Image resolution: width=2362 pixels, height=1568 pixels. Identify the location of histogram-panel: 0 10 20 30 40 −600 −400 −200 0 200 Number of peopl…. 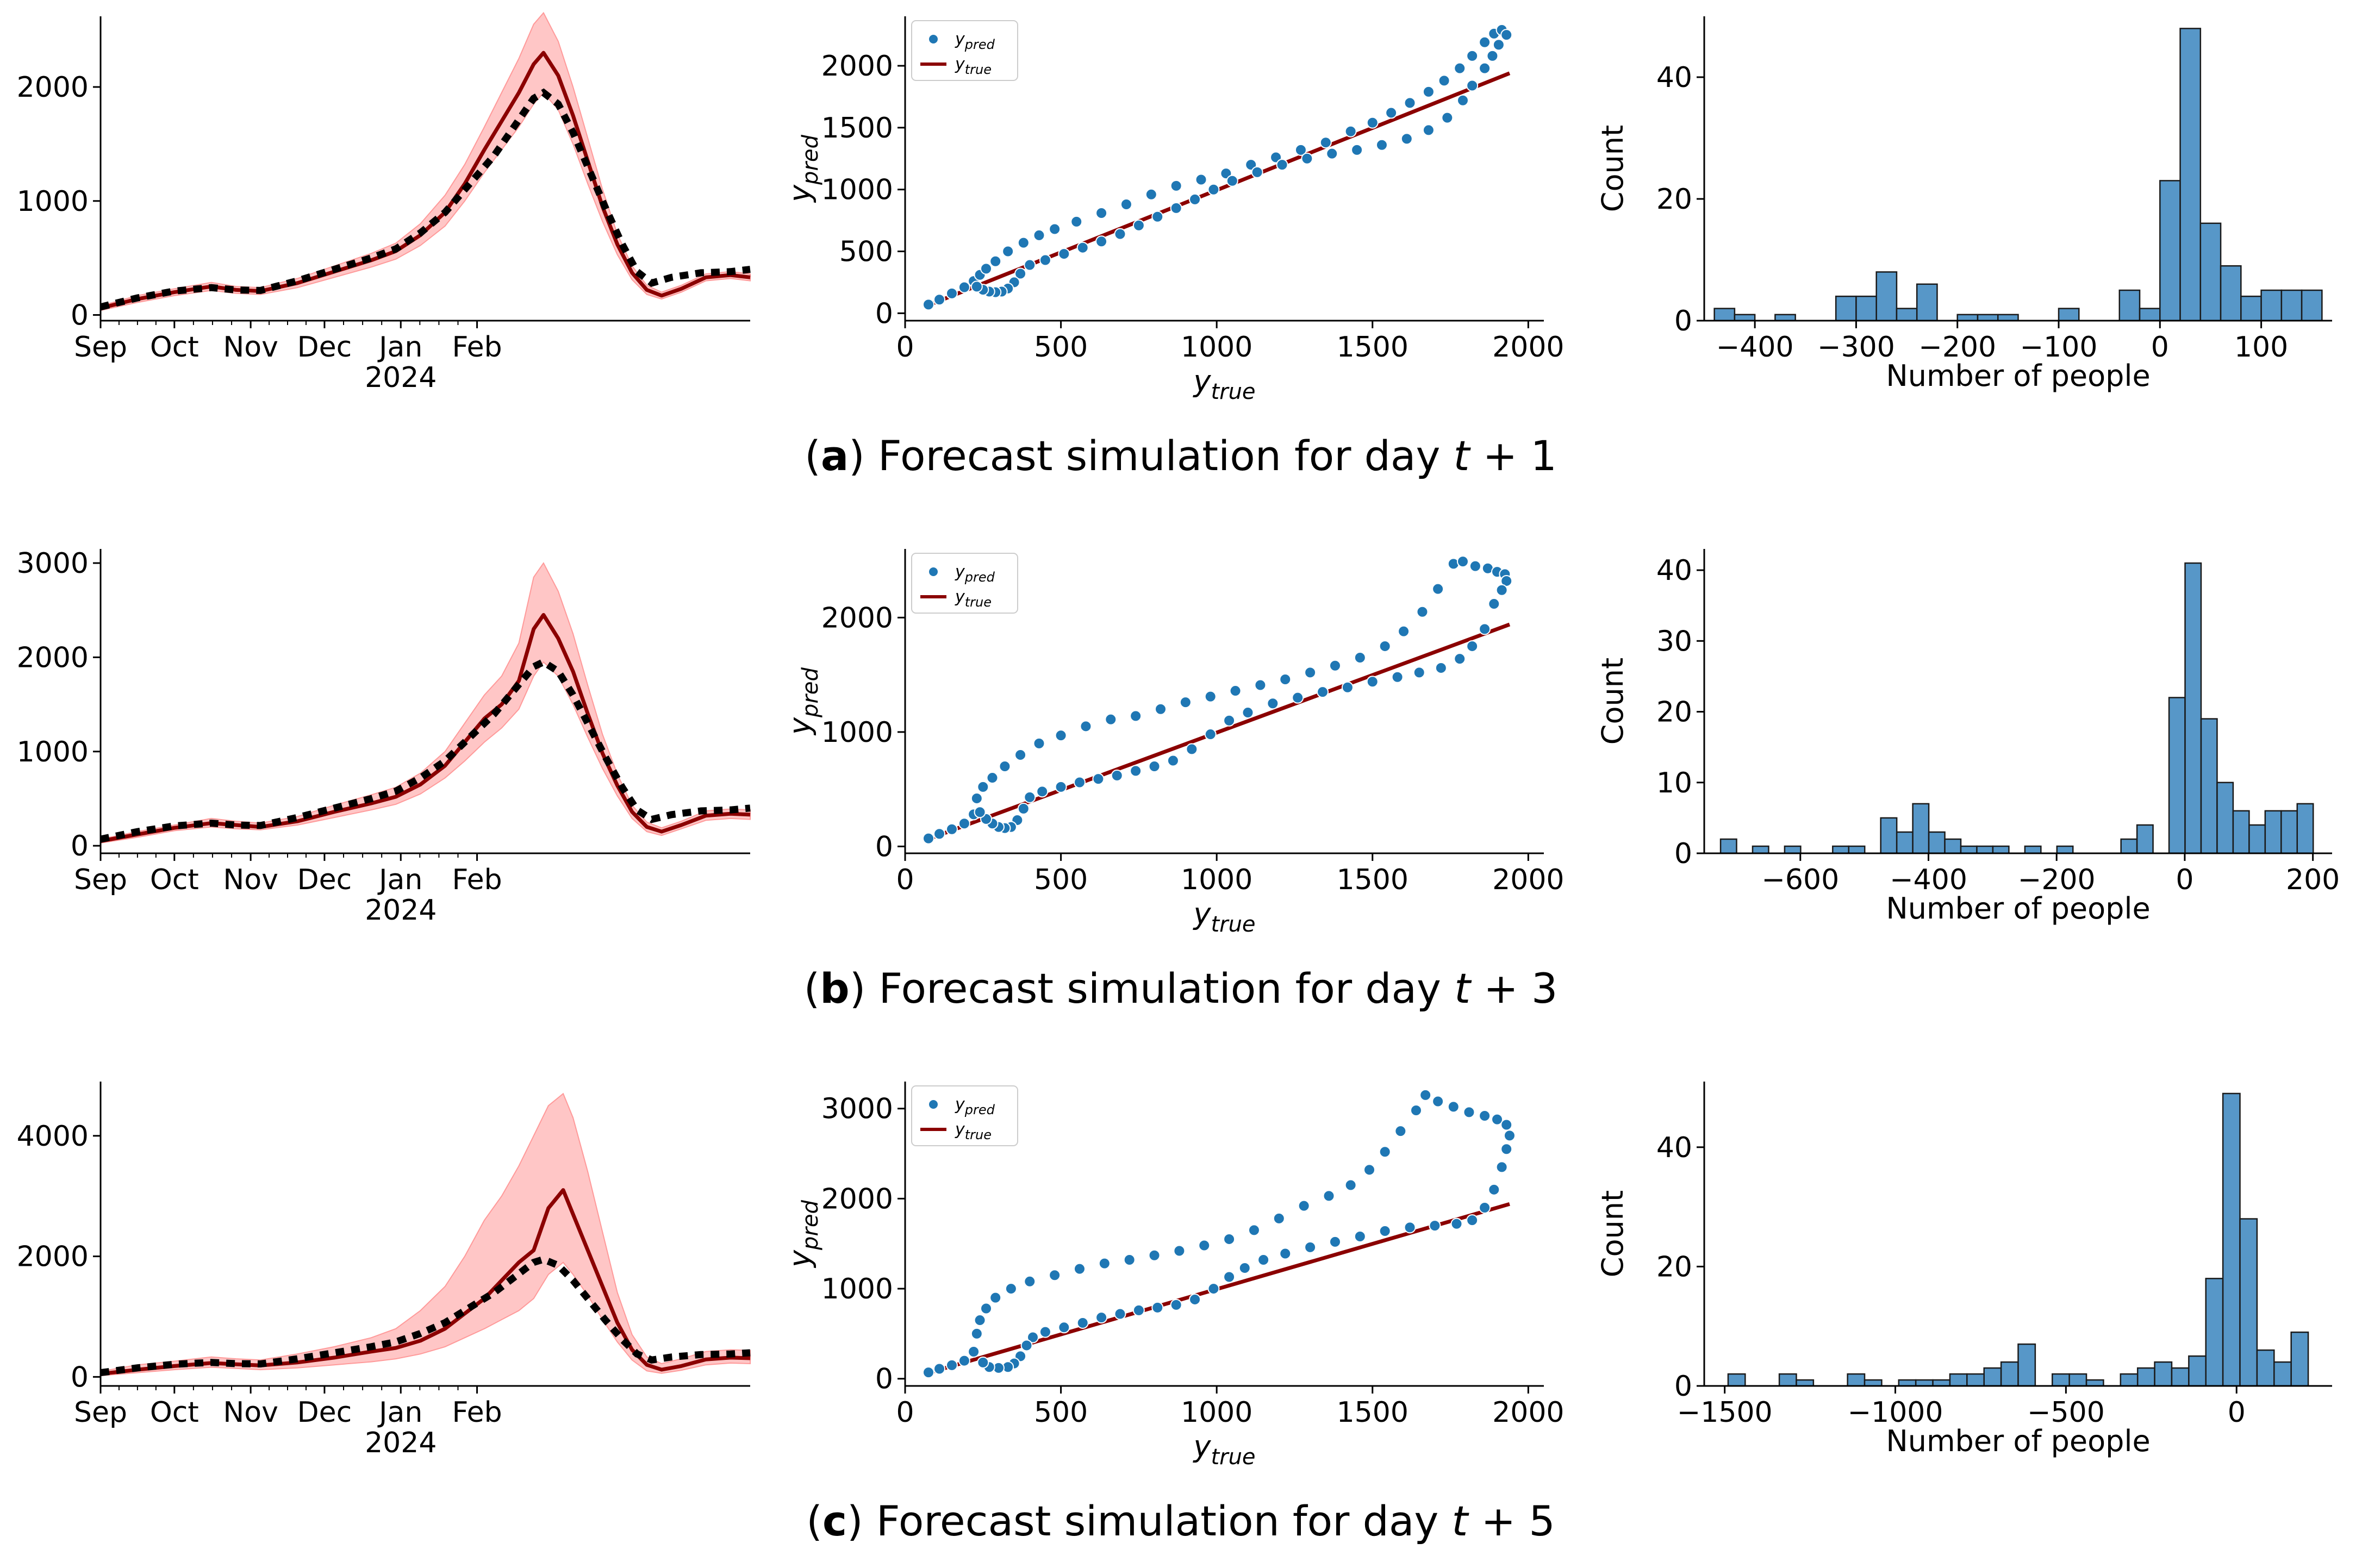
(1968, 737).